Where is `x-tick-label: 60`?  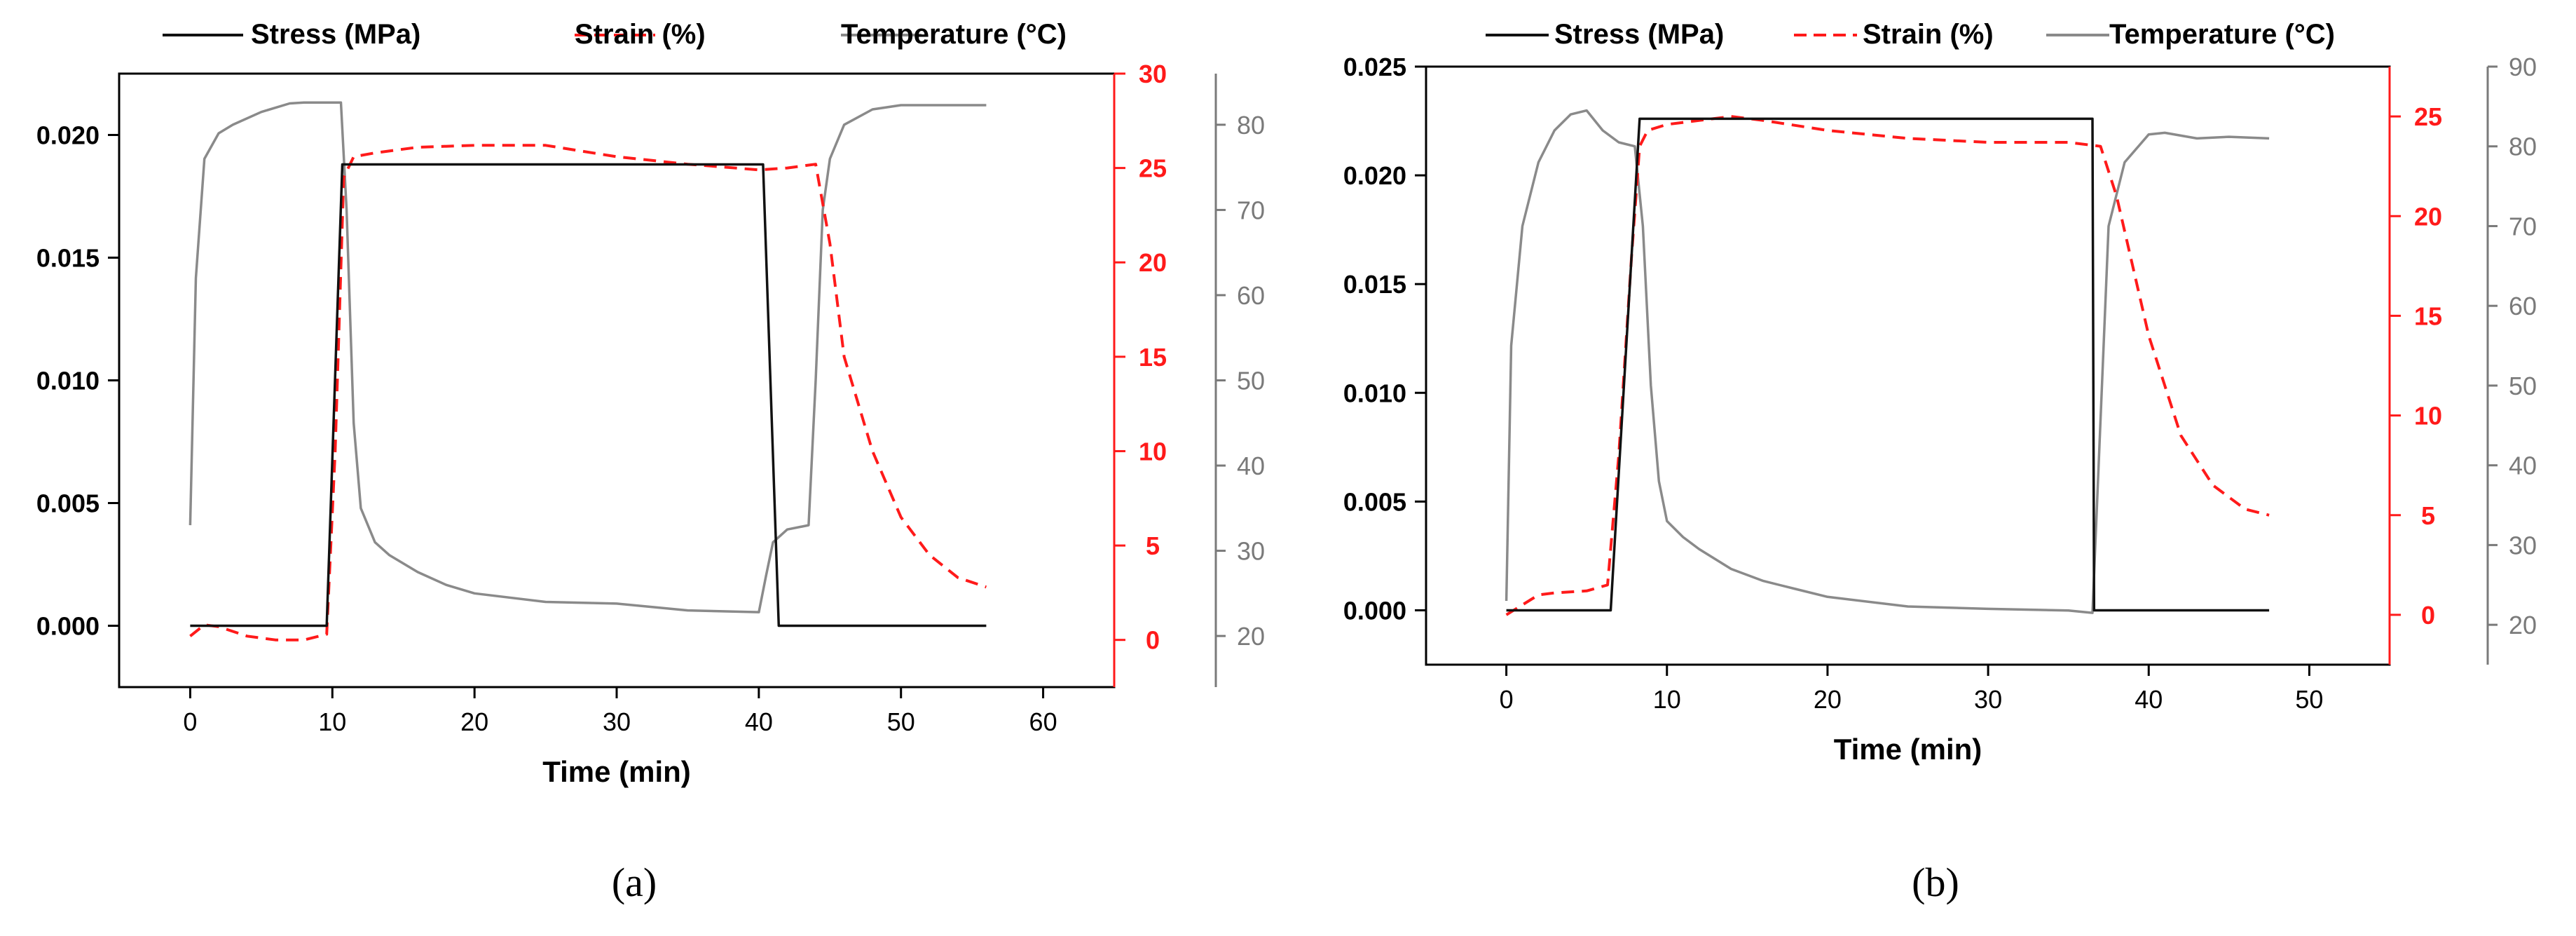 x-tick-label: 60 is located at coordinates (1043, 721).